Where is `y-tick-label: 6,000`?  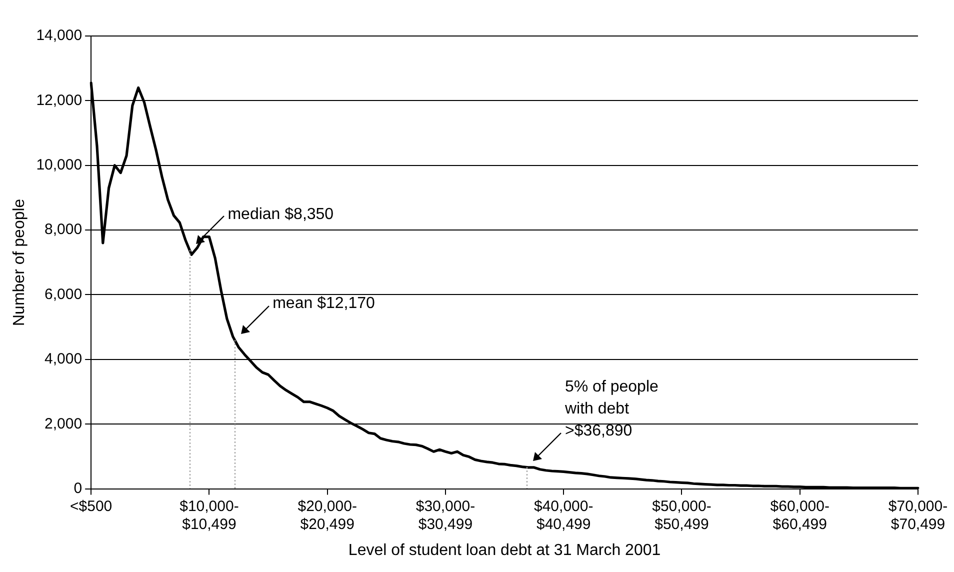
y-tick-label: 6,000 is located at coordinates (63, 294).